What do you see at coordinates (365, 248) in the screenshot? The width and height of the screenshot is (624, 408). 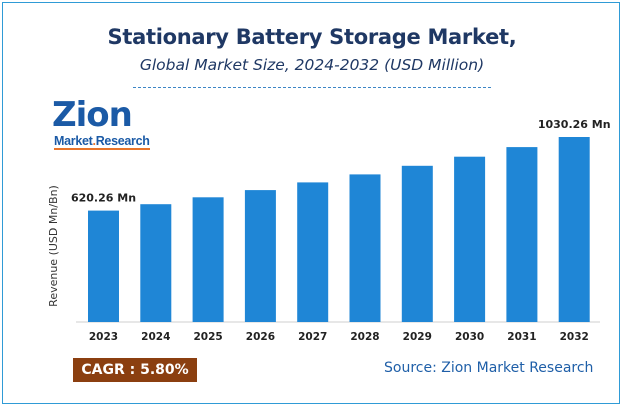 I see `bar-2028` at bounding box center [365, 248].